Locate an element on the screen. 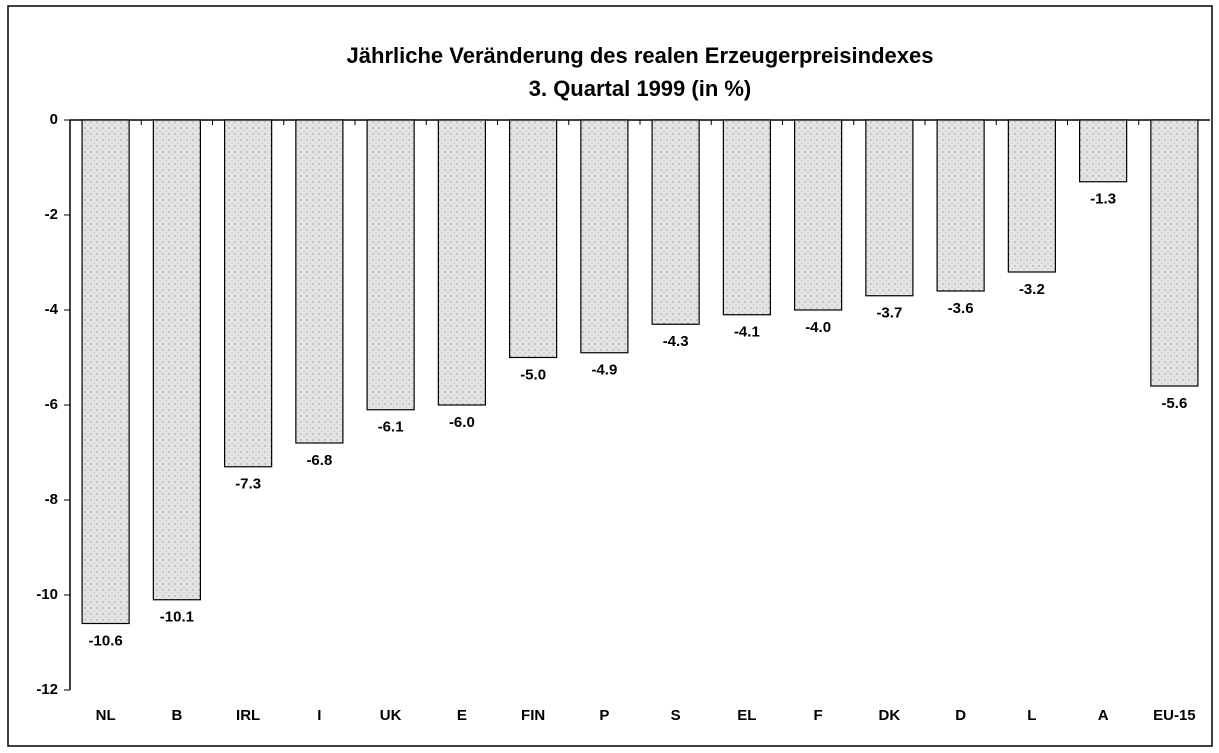 This screenshot has width=1219, height=753. y-tick-label: -8 is located at coordinates (51, 499).